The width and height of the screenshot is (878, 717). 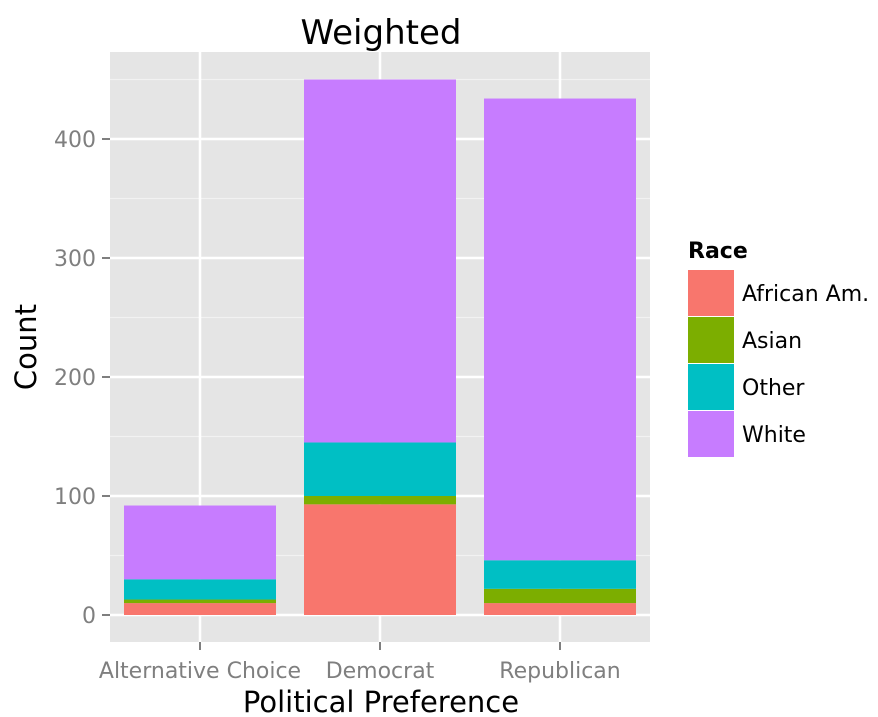 I want to click on chart-title: Weighted, so click(x=381, y=33).